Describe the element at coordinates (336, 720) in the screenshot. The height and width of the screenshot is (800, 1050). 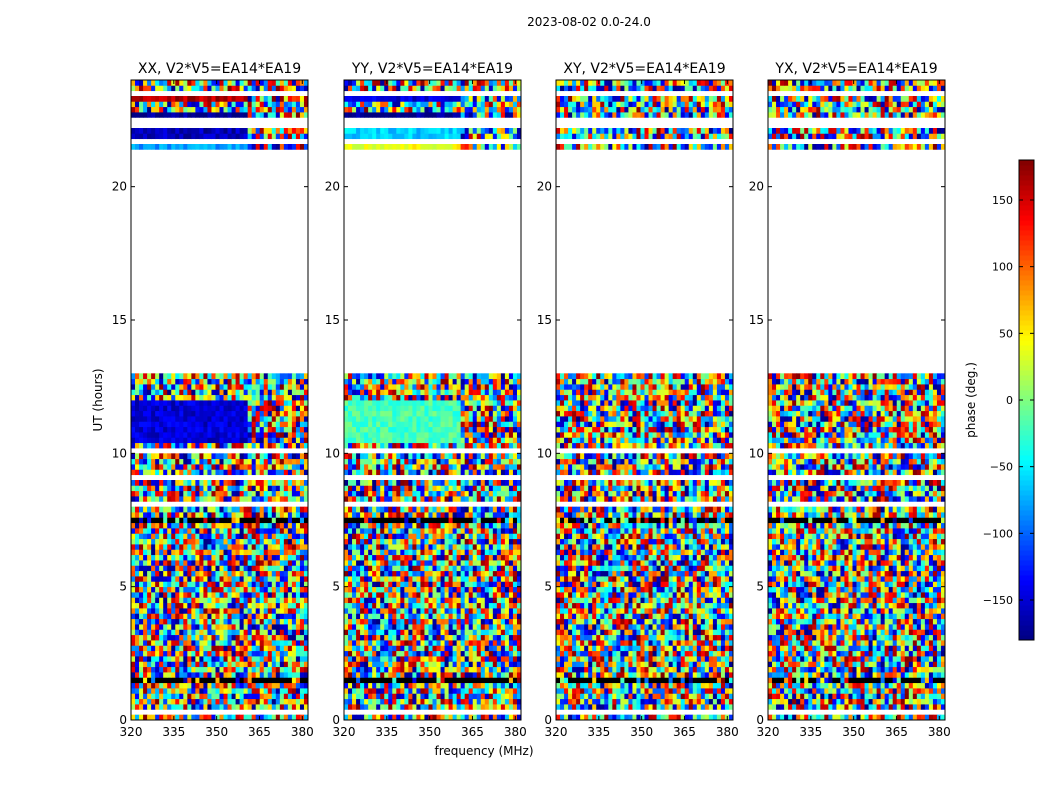
I see `y-tick-label: 0` at that location.